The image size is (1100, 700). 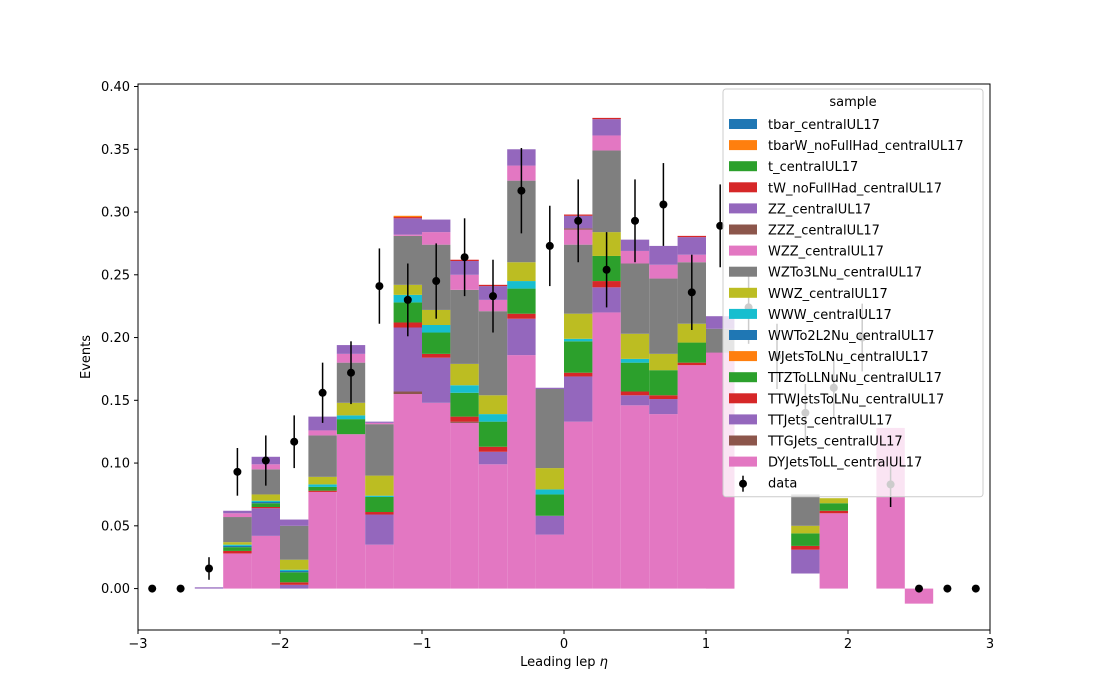 What do you see at coordinates (137, 644) in the screenshot?
I see `x-tick-label: −3` at bounding box center [137, 644].